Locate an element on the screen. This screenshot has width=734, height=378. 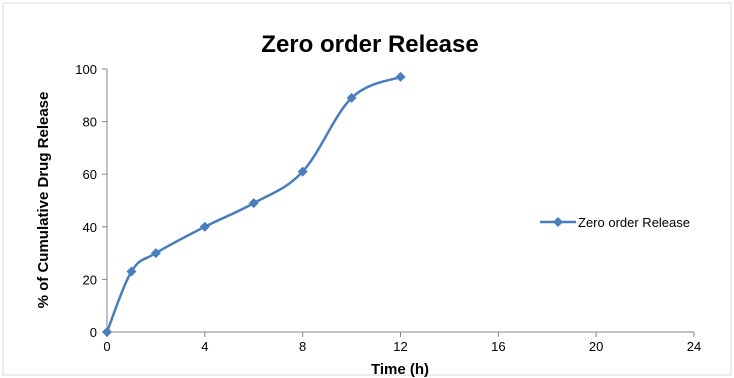
x-tick-label: 24 is located at coordinates (694, 346).